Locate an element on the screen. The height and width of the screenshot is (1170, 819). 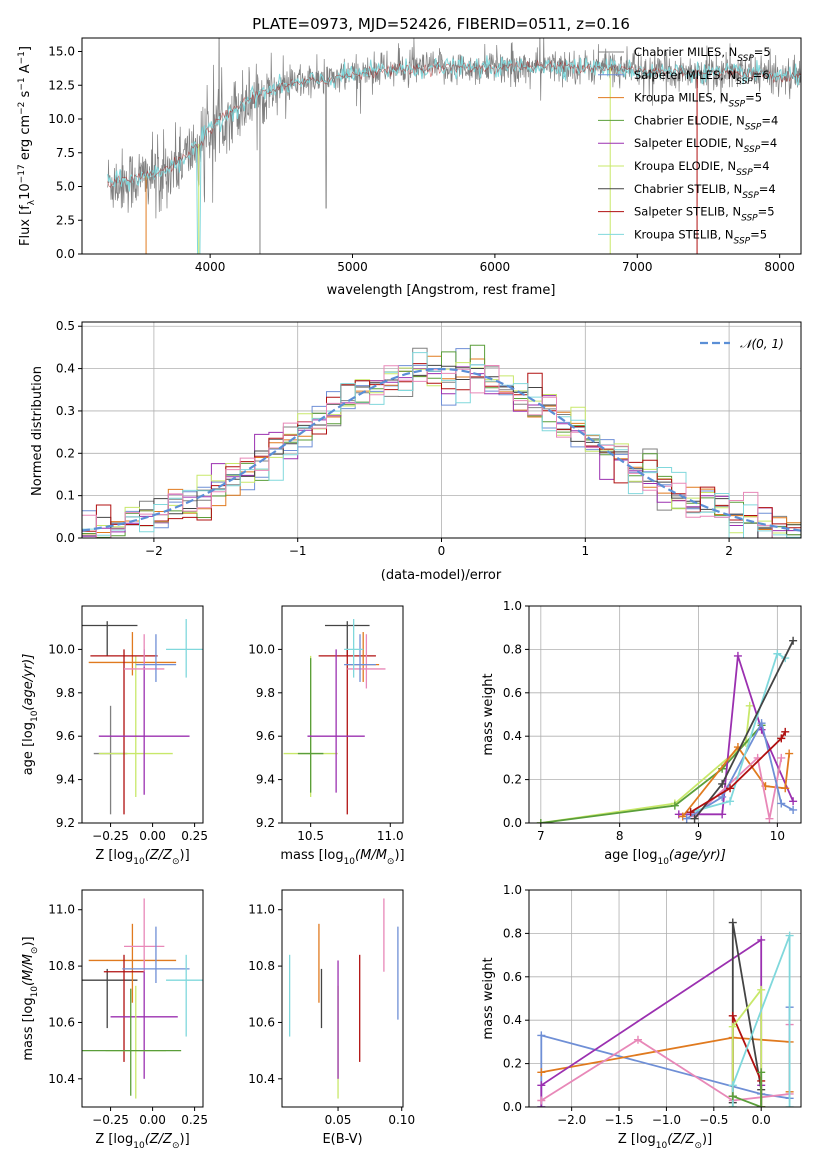
y-tick-label: 0.1 is located at coordinates (65, 496).